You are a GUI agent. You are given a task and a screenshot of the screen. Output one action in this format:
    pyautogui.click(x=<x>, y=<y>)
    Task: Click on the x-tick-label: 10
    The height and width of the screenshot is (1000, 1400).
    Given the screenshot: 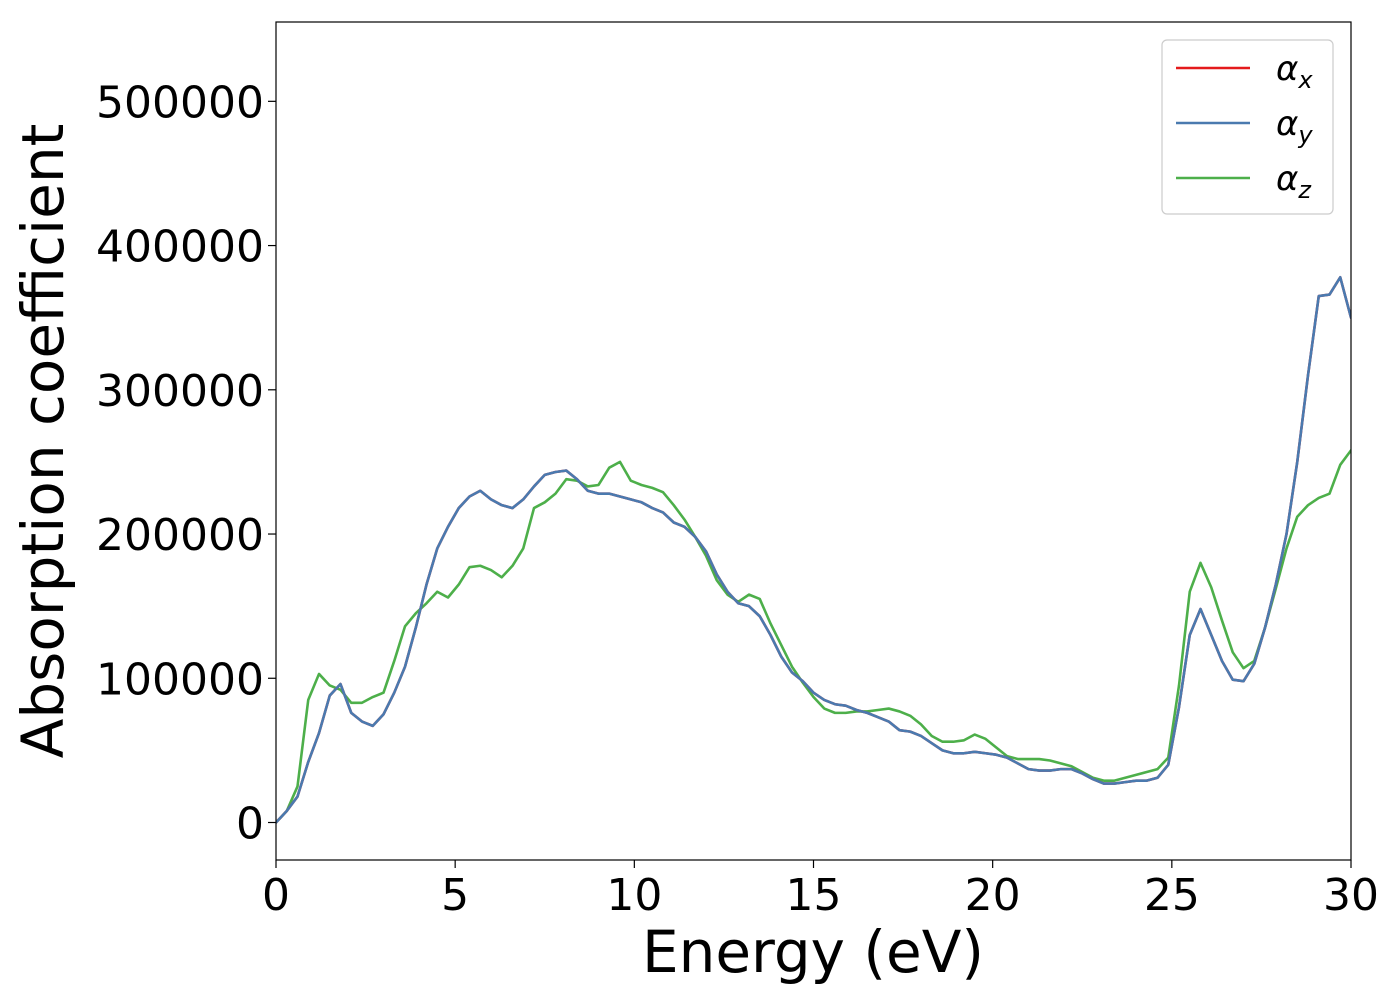 What is the action you would take?
    pyautogui.click(x=634, y=895)
    